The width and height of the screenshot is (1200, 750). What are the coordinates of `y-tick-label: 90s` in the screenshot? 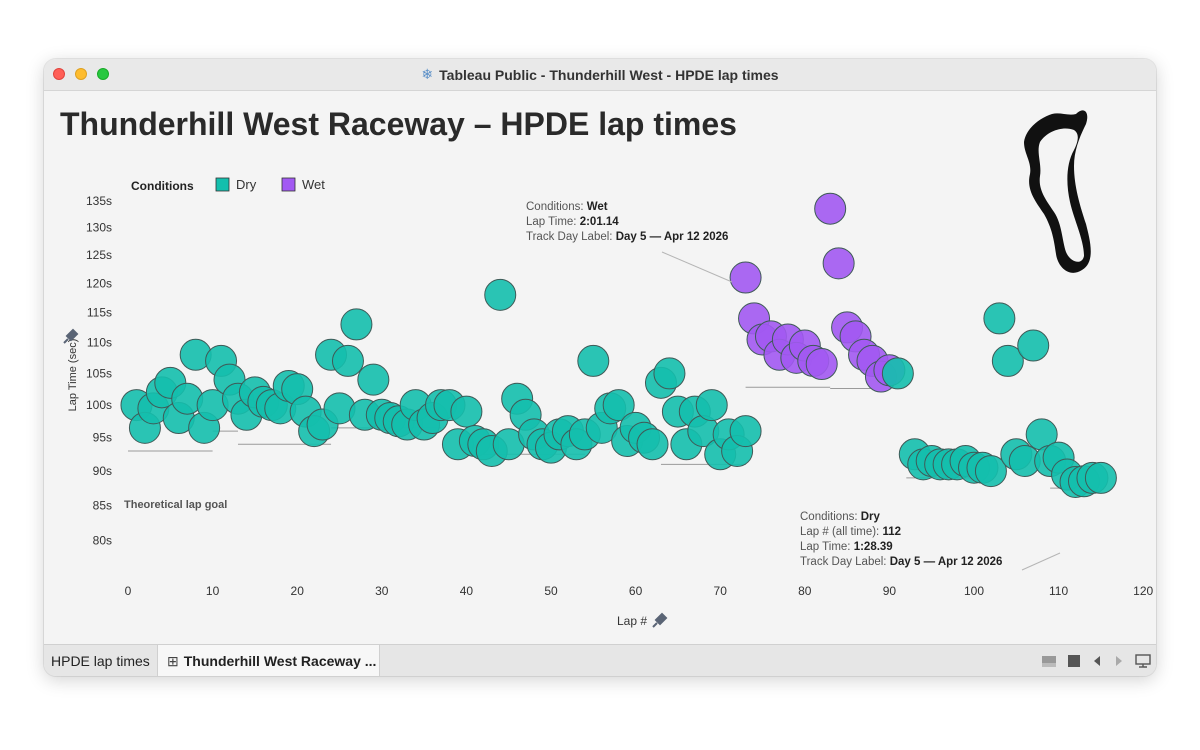 It's located at (102, 471).